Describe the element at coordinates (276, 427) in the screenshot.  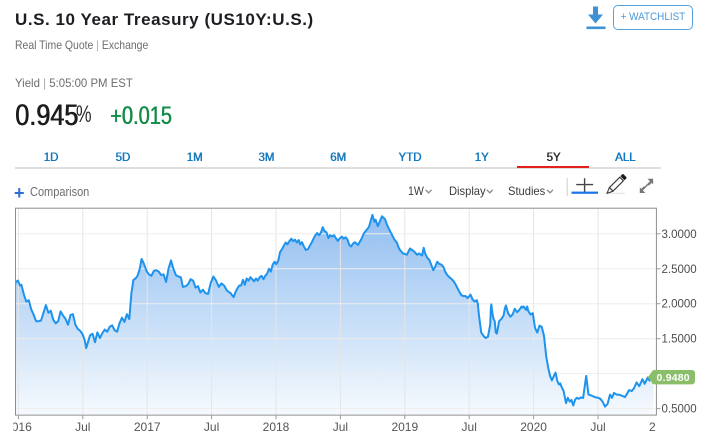
I see `svg-text: 2018` at that location.